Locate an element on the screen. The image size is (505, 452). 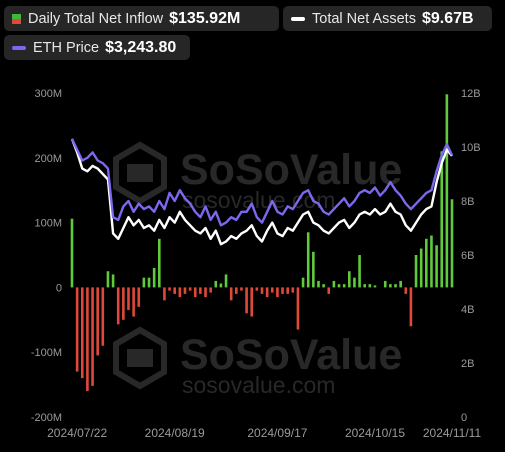
legend-inflow-value: $135.92M is located at coordinates (205, 18).